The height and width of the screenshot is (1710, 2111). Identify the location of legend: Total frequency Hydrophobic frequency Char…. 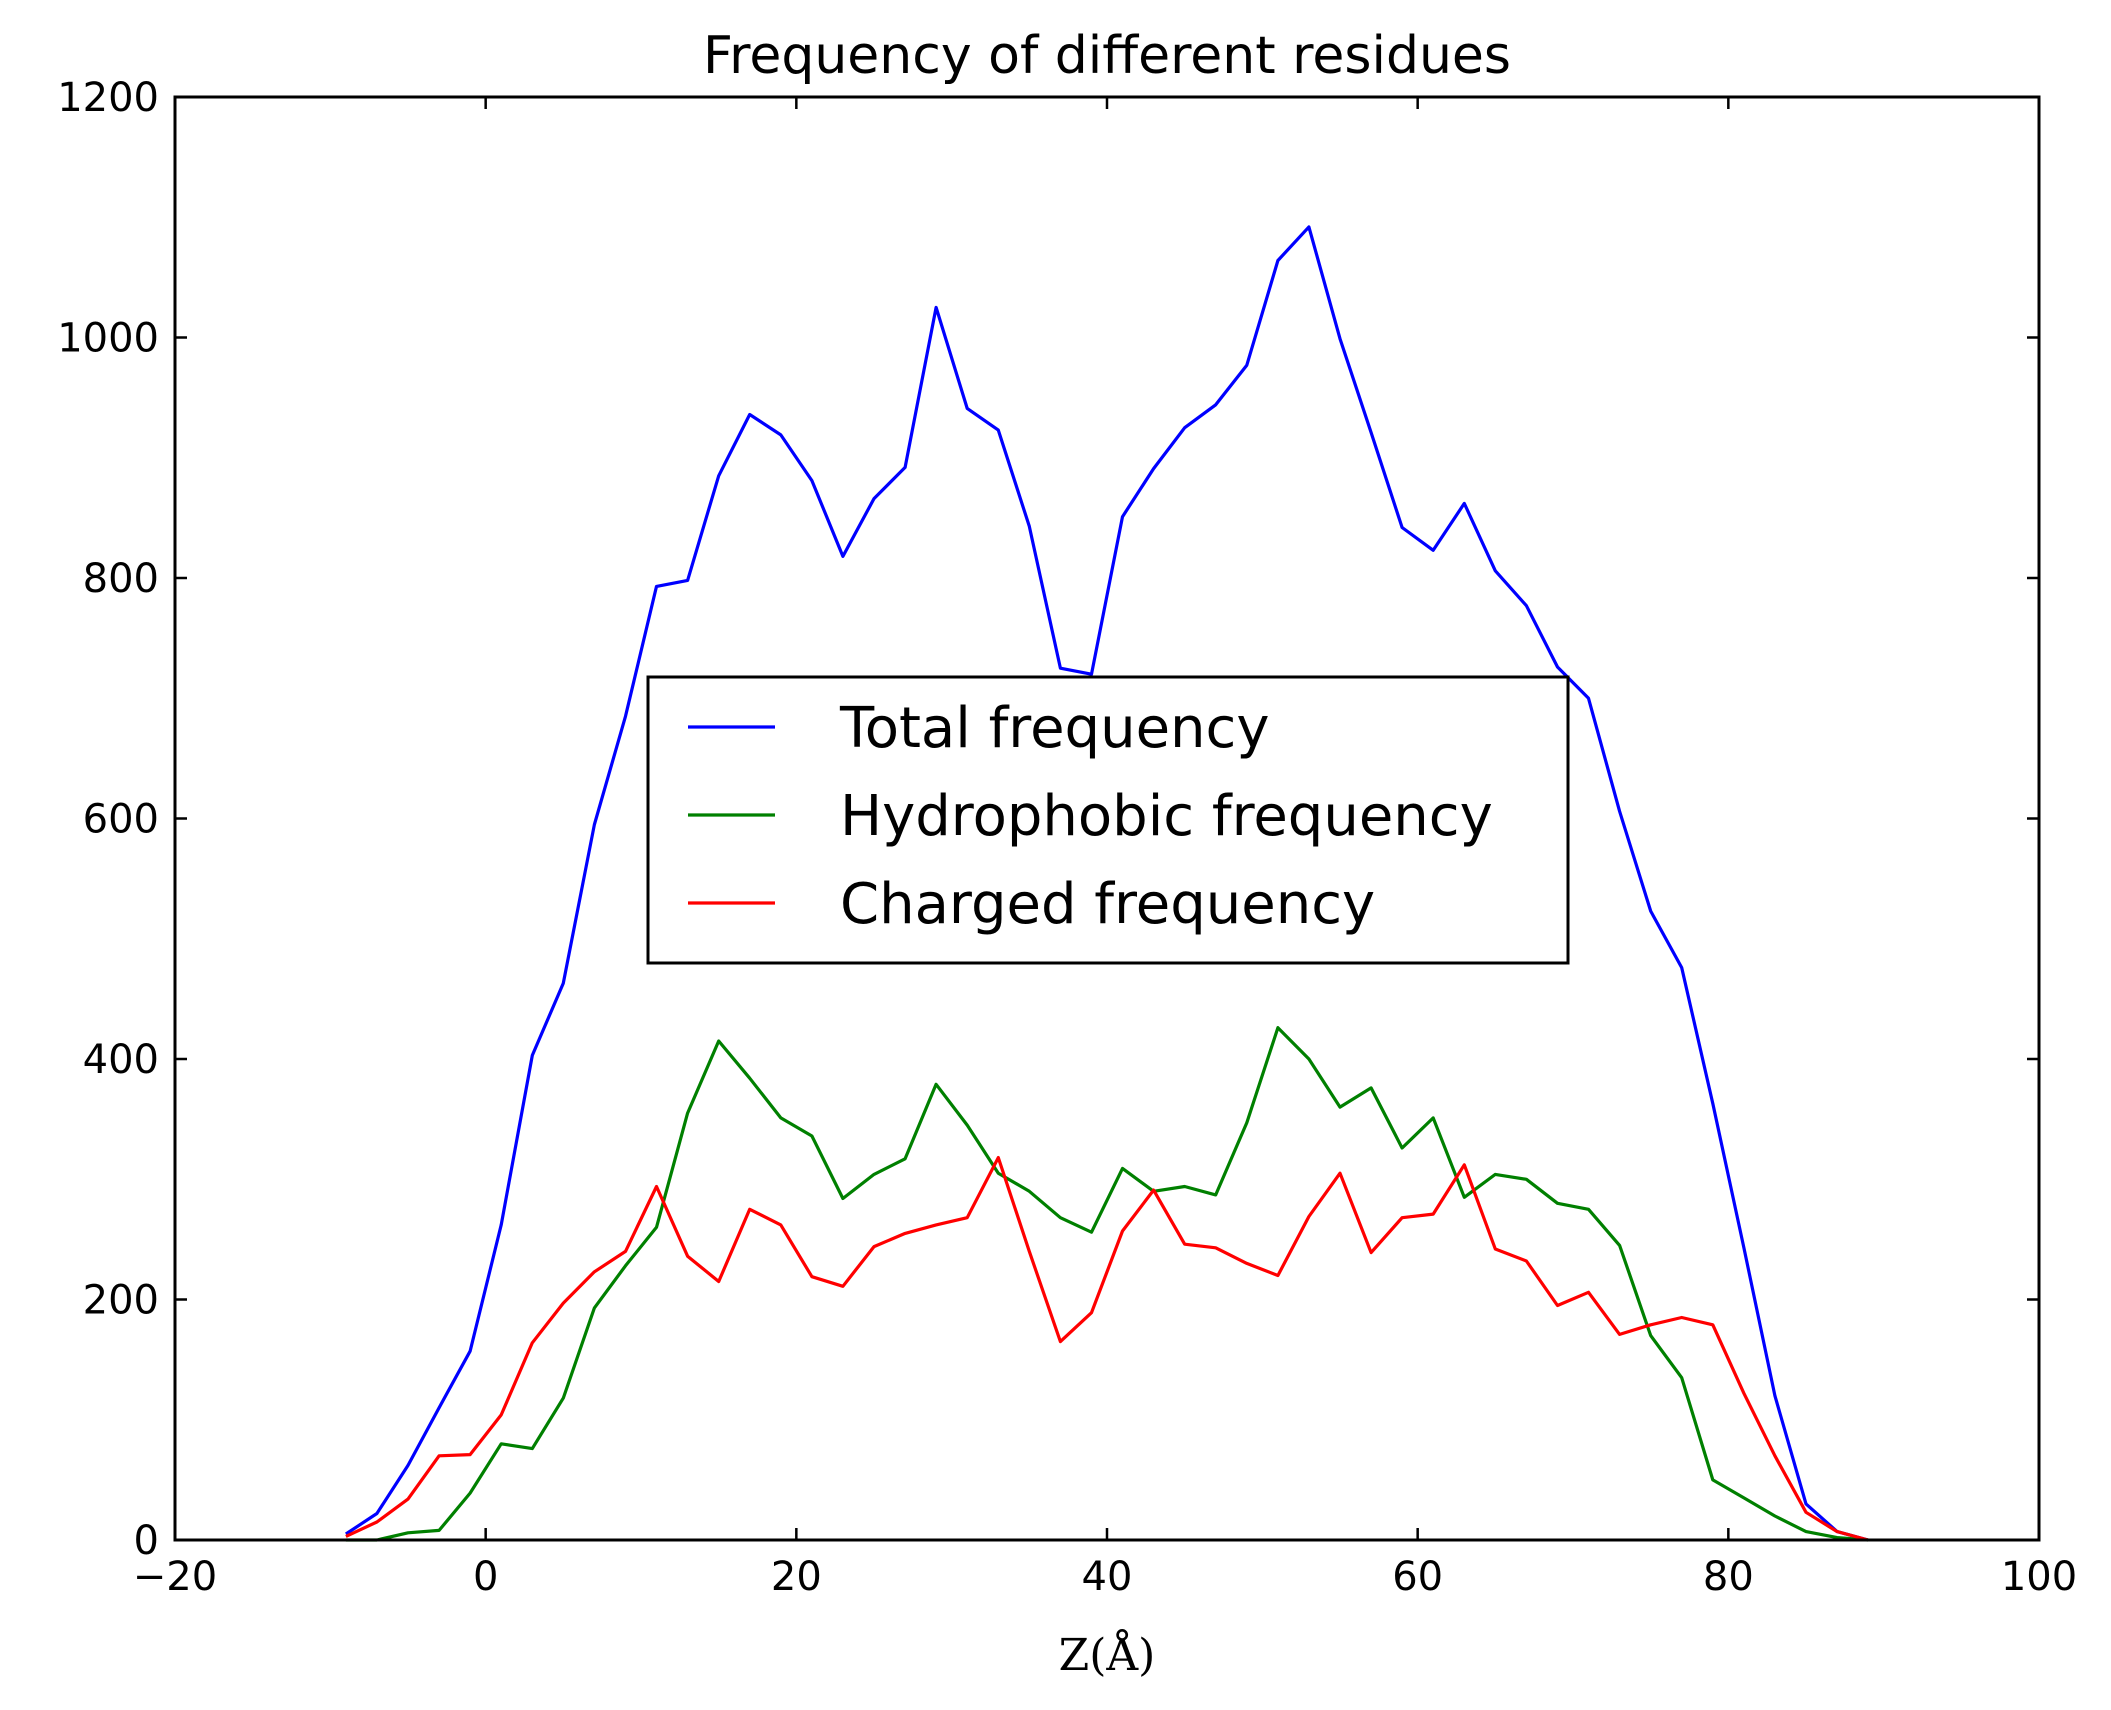
(1108, 820).